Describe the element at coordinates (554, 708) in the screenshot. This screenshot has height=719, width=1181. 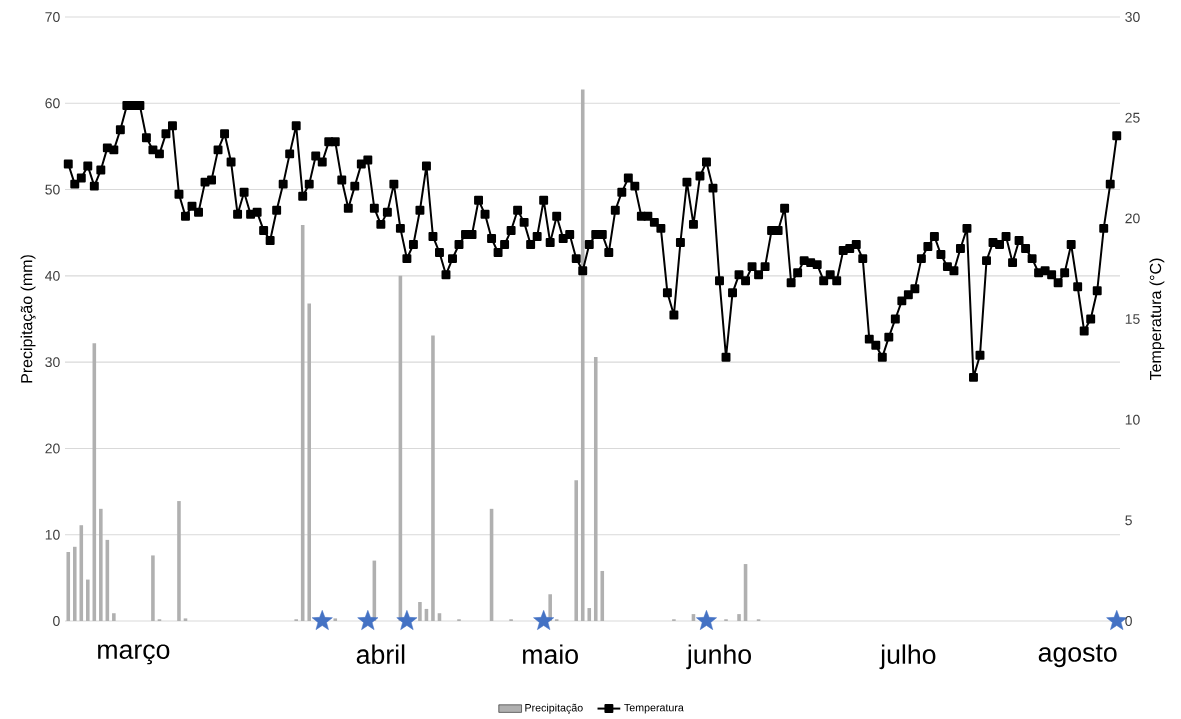
I see `legend-label: Precipitação` at that location.